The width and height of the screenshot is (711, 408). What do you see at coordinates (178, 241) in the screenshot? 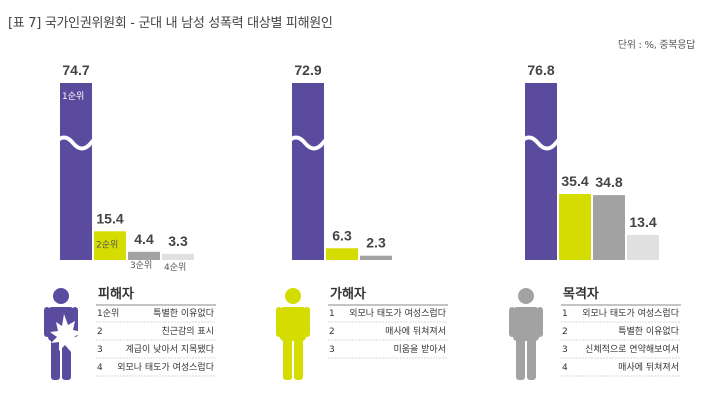
I see `value-label: 3.3` at bounding box center [178, 241].